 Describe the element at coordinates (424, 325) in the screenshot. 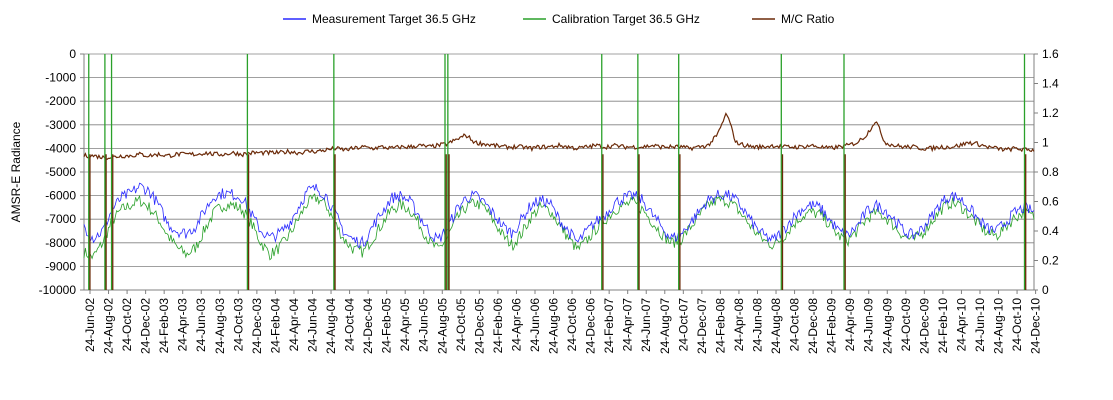

I see `x-tick-label: 24-Jun-05` at that location.